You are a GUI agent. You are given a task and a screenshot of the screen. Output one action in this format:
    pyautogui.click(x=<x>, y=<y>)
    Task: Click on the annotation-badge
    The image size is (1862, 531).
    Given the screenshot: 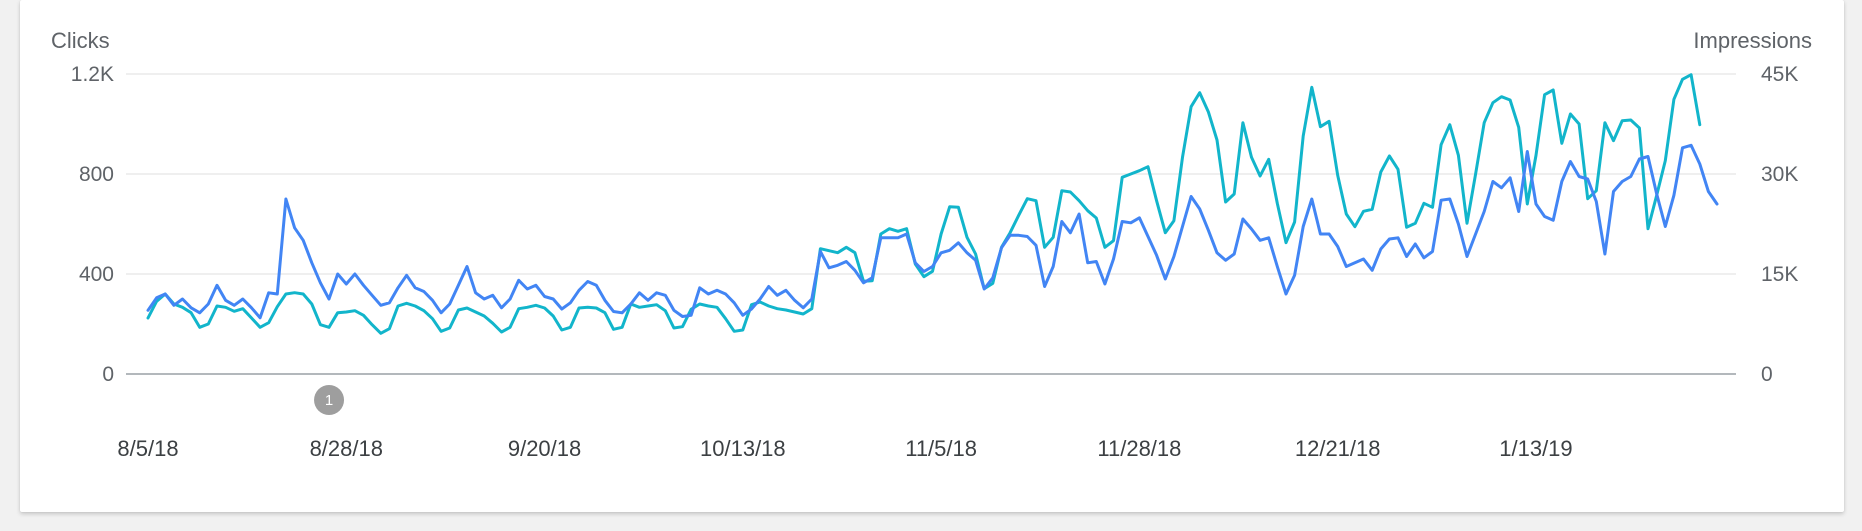 What is the action you would take?
    pyautogui.click(x=329, y=400)
    